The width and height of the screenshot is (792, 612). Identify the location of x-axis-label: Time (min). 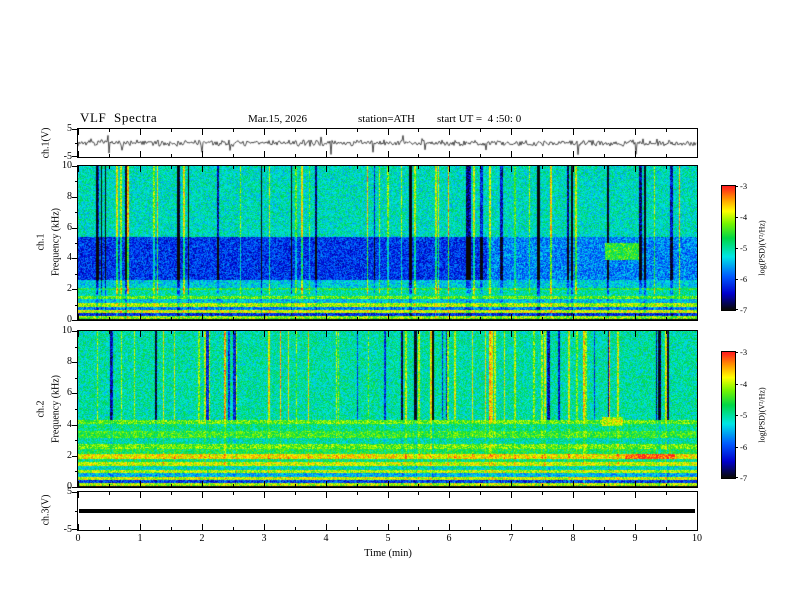
(388, 553).